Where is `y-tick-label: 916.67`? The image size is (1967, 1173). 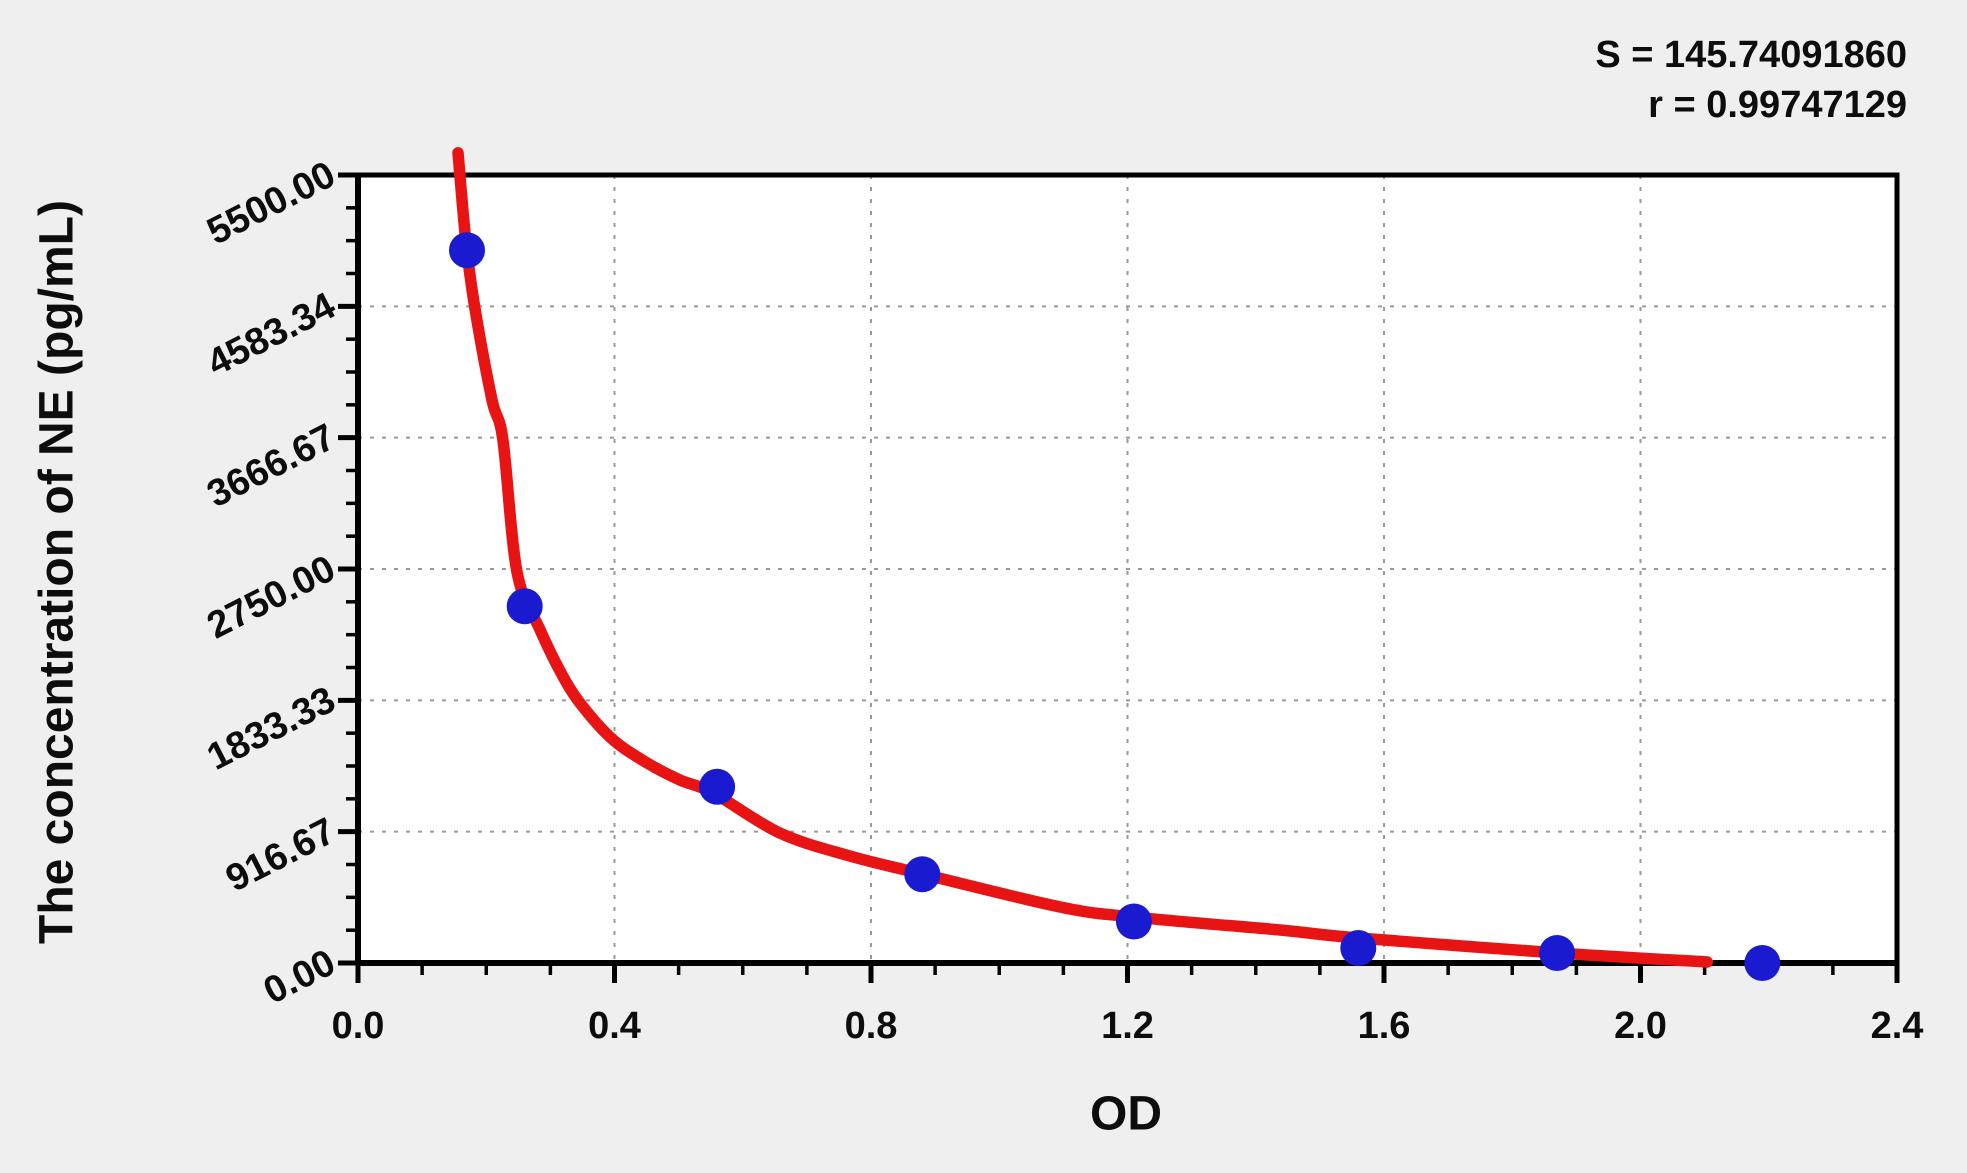
y-tick-label: 916.67 is located at coordinates (280, 855).